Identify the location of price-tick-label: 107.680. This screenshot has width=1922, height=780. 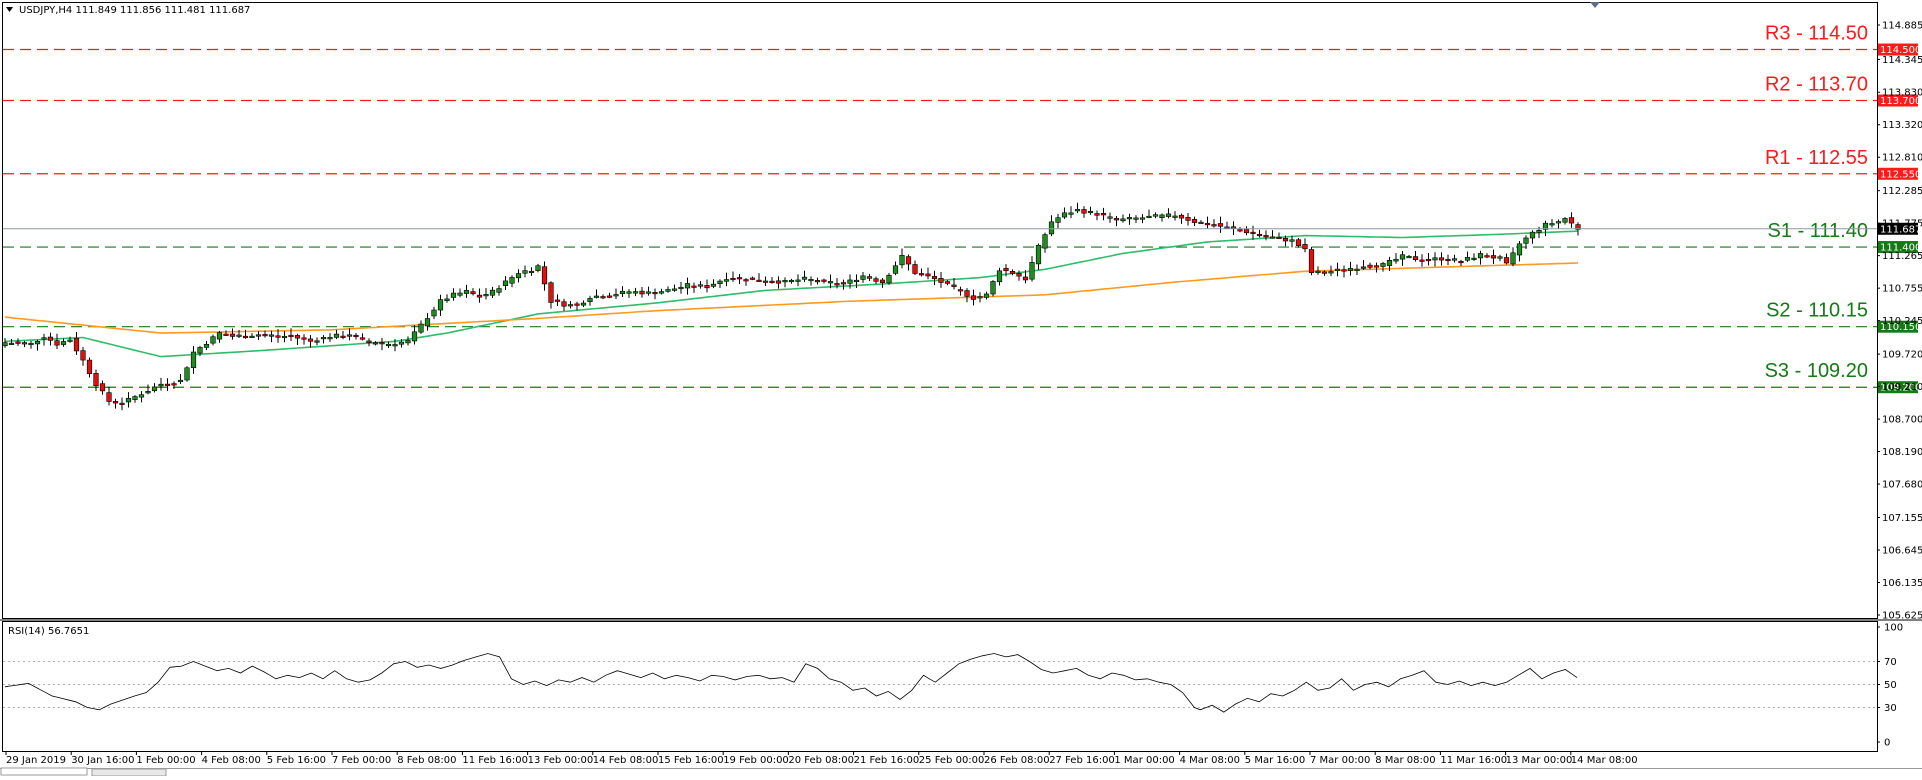
(1902, 485).